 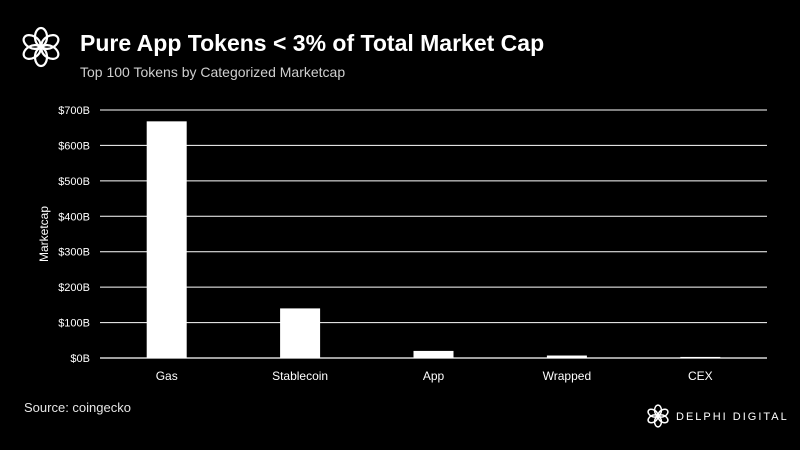 I want to click on y-axis-ticks: $0B $100B $200B $300B $400B $500B $600B $700B, so click(x=74, y=235).